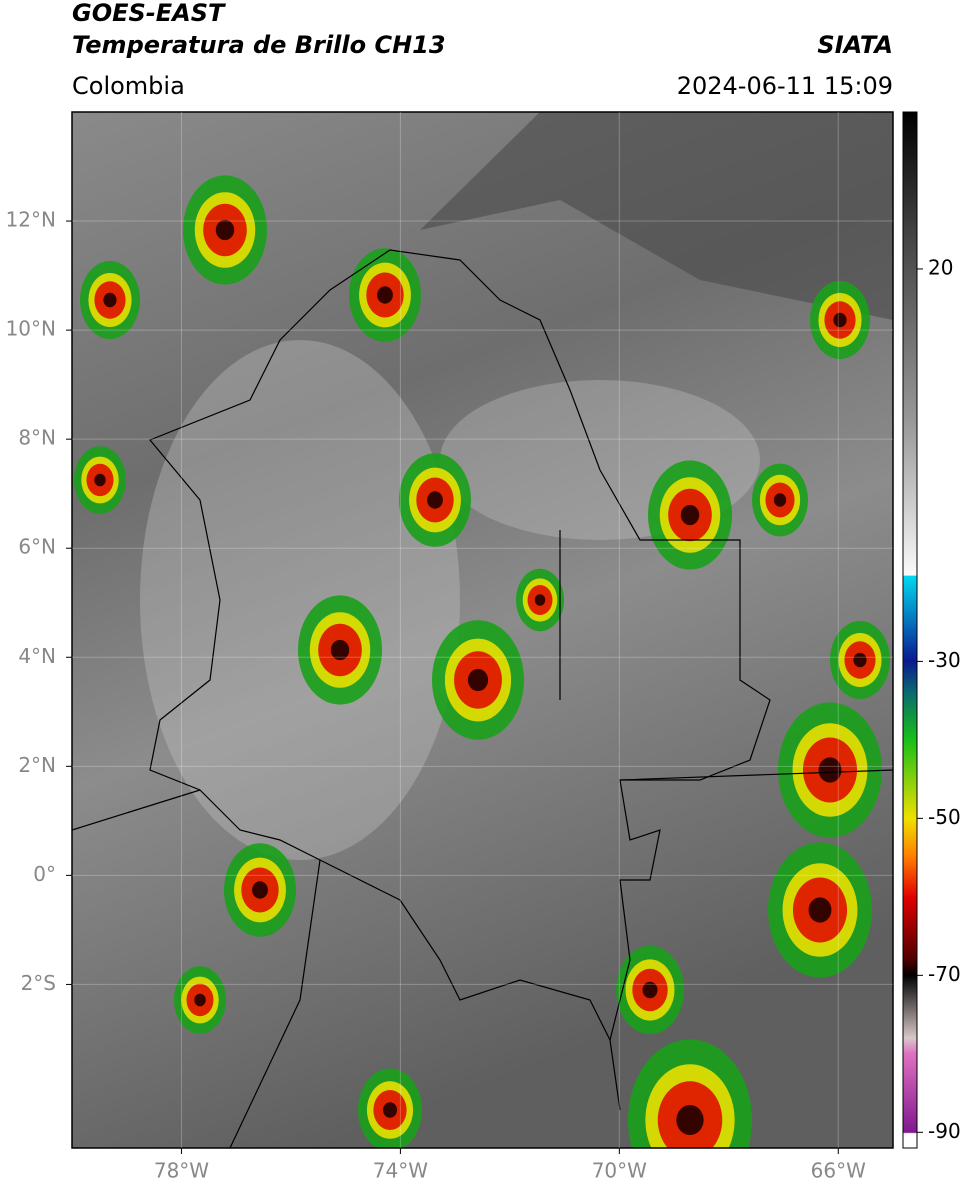  What do you see at coordinates (37, 547) in the screenshot?
I see `y-tick-label: 6°N` at bounding box center [37, 547].